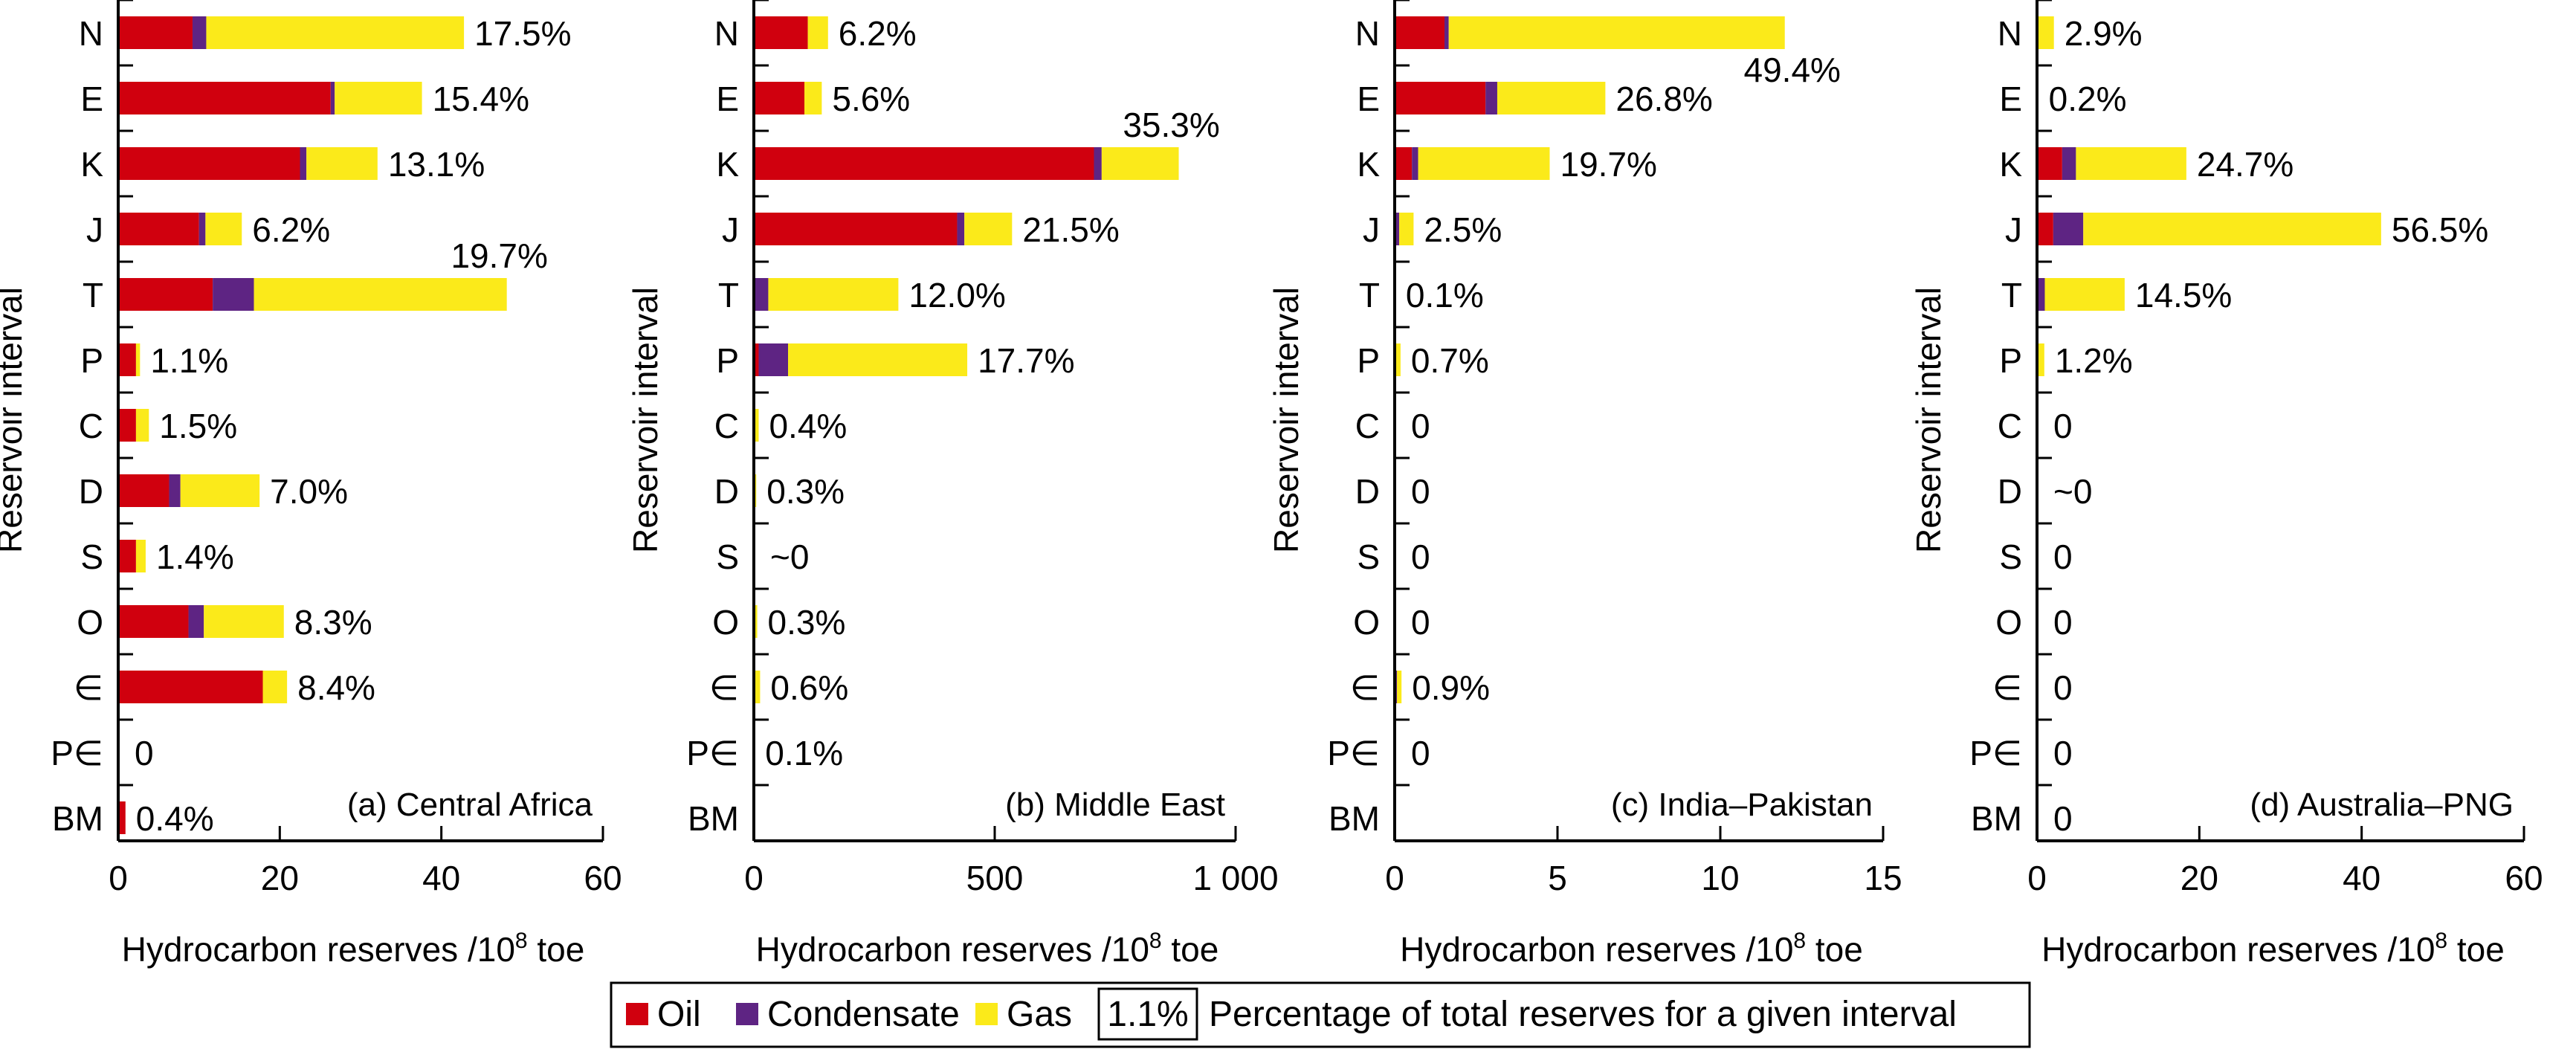 Image resolution: width=2576 pixels, height=1049 pixels. I want to click on data-label: 24.7%, so click(2245, 164).